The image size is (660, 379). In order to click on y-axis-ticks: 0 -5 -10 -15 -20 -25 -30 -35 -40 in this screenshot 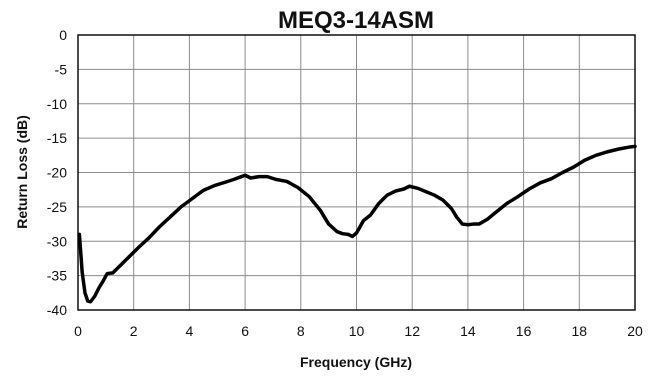, I will do `click(57, 172)`.